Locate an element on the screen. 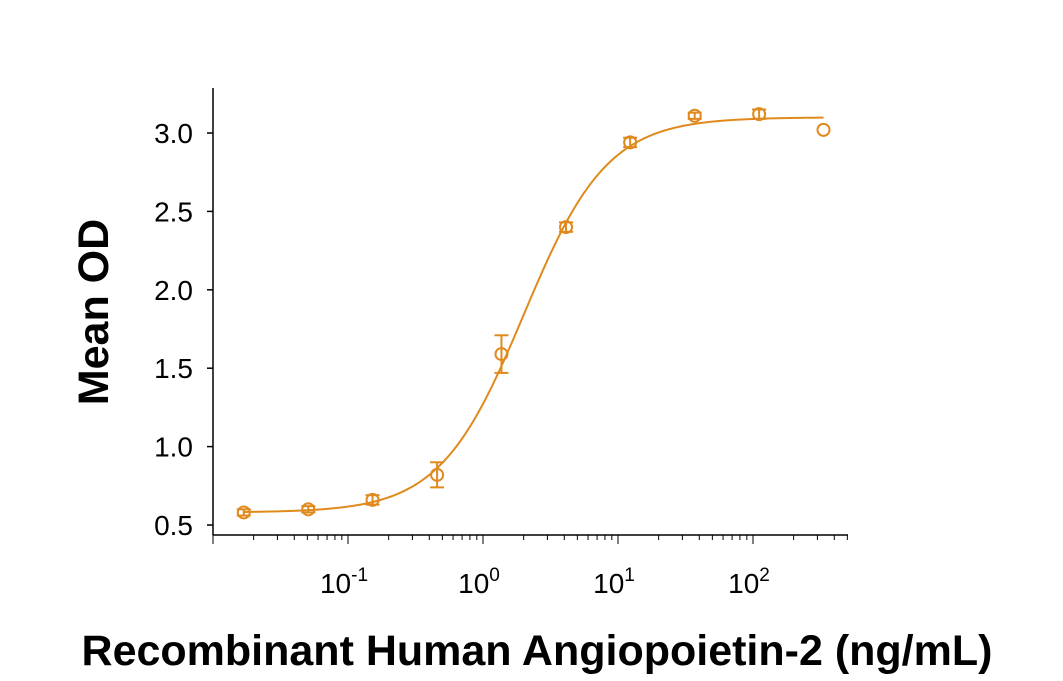 This screenshot has width=1063, height=681. x-tick-label: 10² is located at coordinates (749, 582).